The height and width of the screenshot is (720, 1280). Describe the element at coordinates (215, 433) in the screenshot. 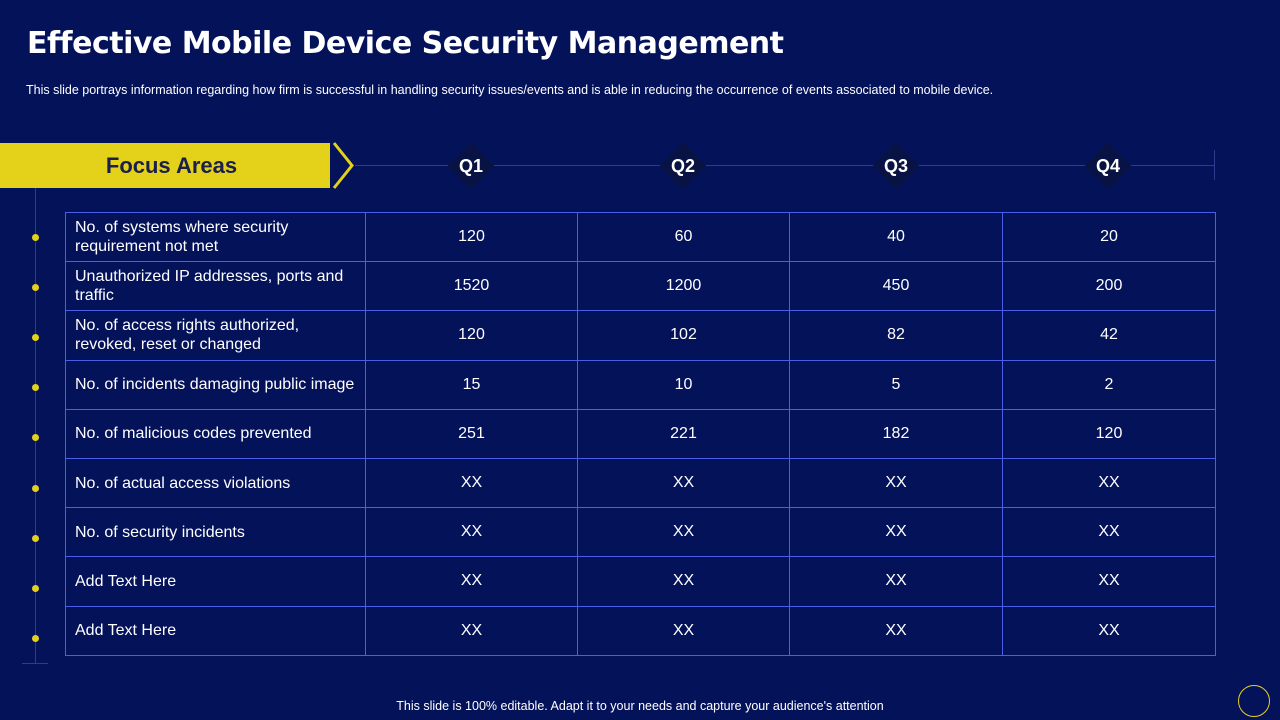

I see `row-label: No. of malicious codes prevented` at that location.